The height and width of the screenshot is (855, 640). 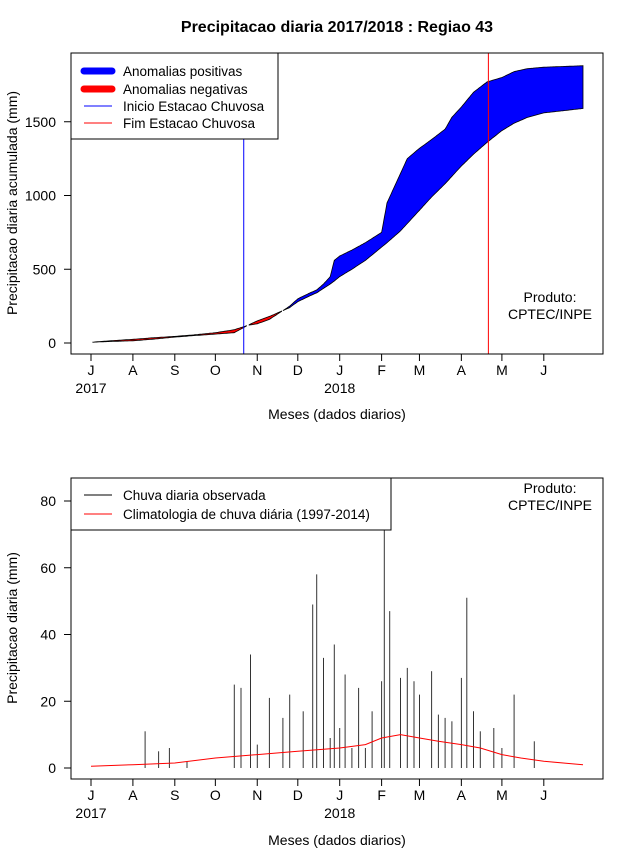 I want to click on climatology-line, so click(x=337, y=750).